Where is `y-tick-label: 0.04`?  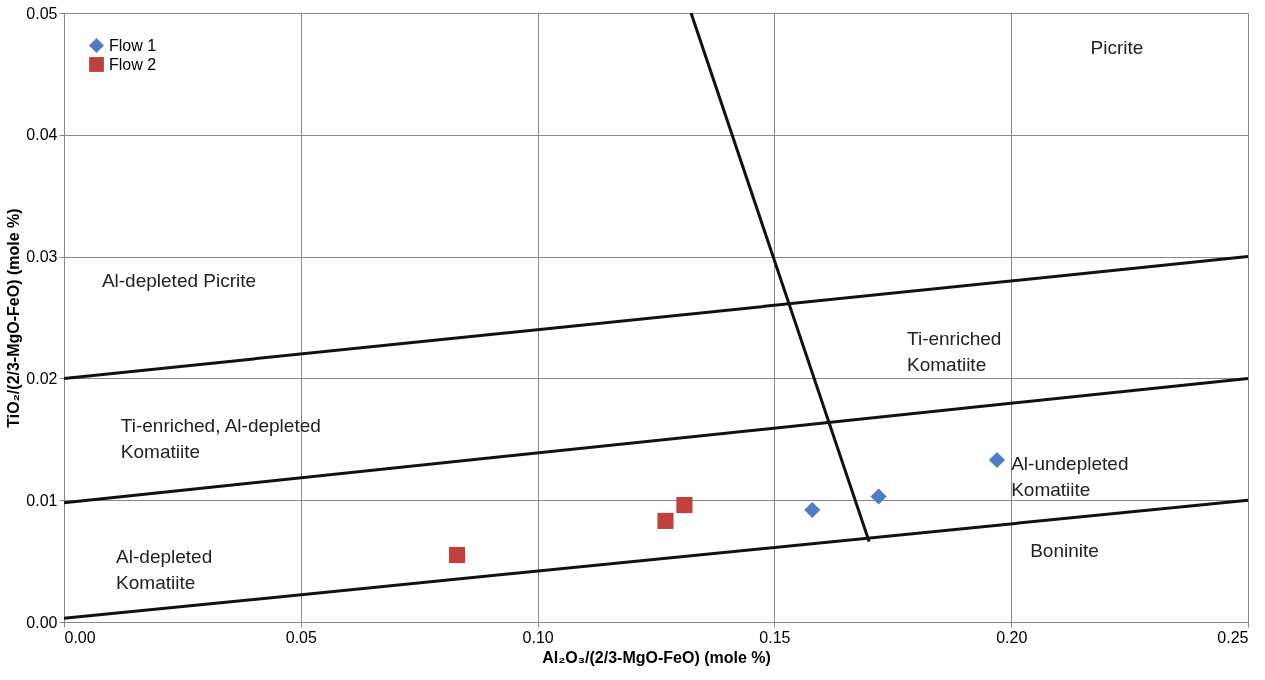 y-tick-label: 0.04 is located at coordinates (42, 135).